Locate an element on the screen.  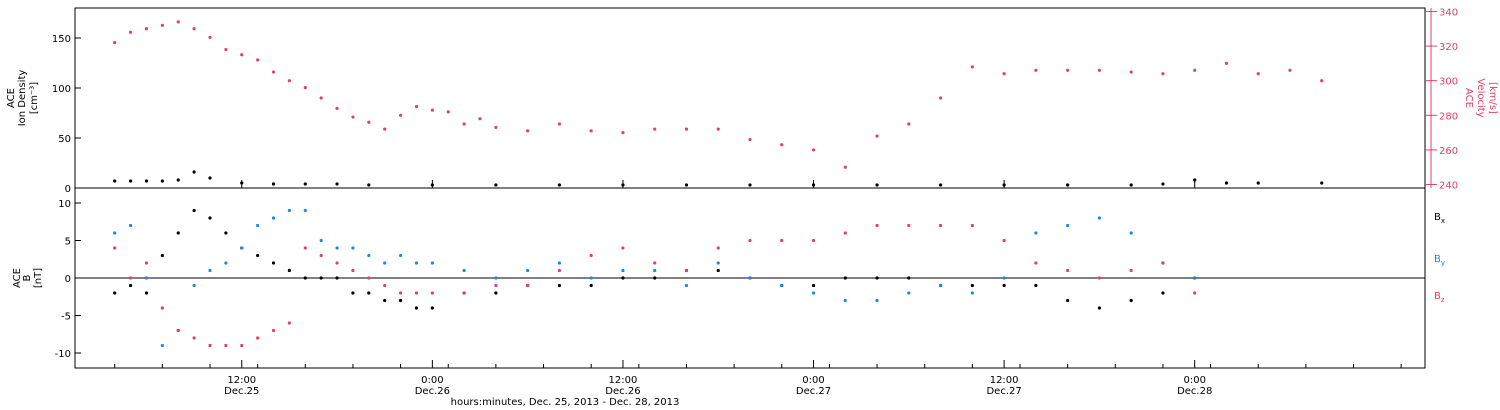
top-left-ylabel-line1: ACE is located at coordinates (11, 98).